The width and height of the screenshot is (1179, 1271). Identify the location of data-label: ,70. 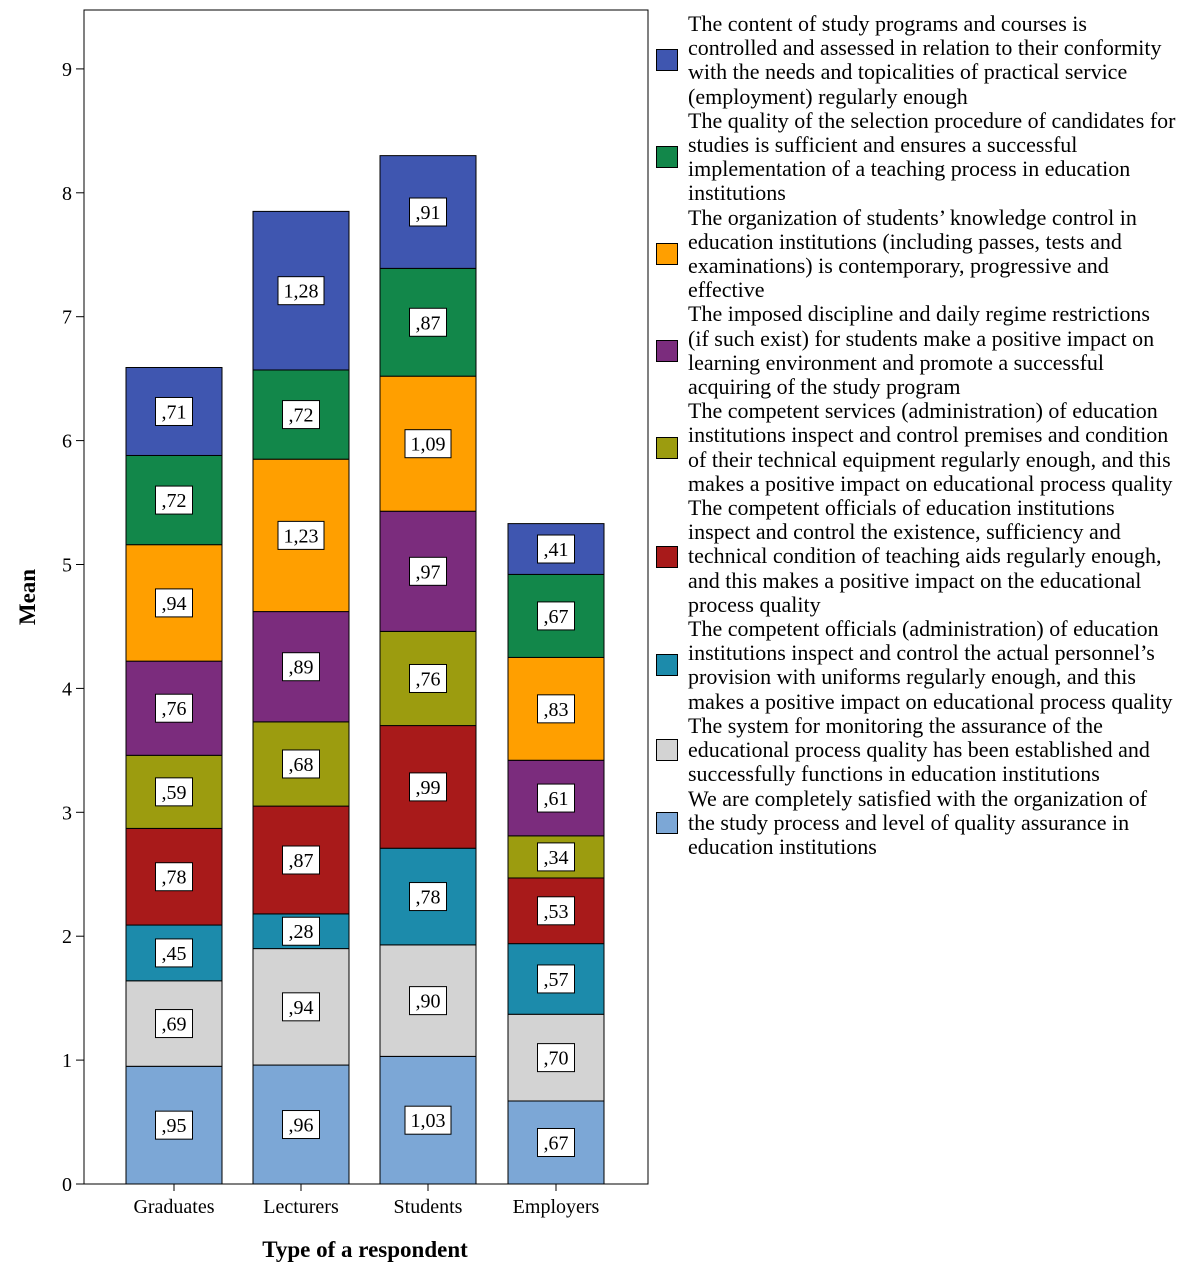
(556, 1059).